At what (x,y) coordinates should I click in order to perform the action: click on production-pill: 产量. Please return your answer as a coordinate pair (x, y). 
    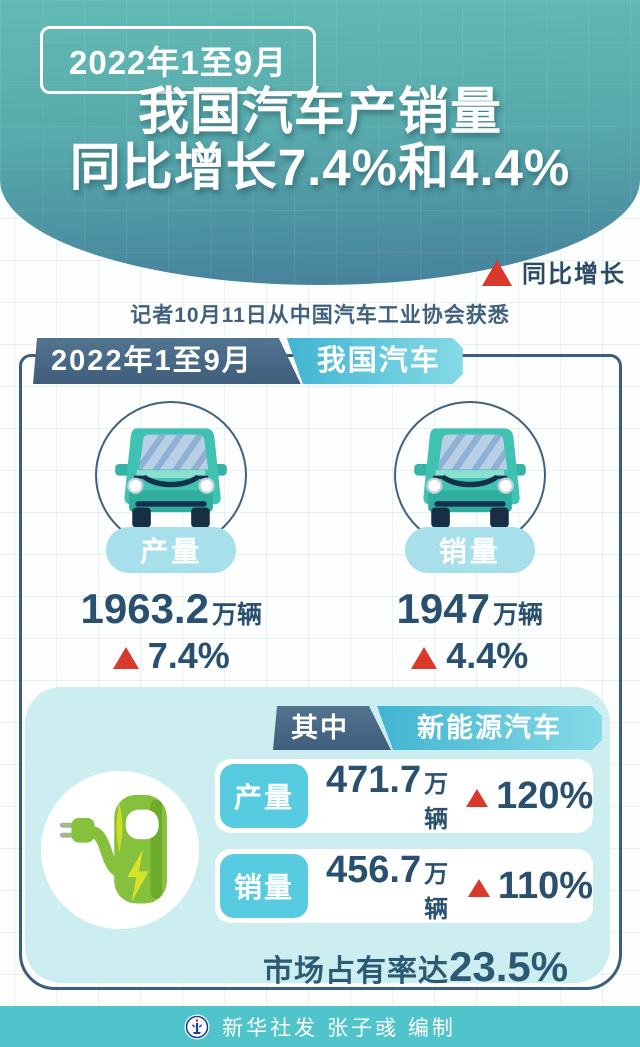
    Looking at the image, I should click on (171, 550).